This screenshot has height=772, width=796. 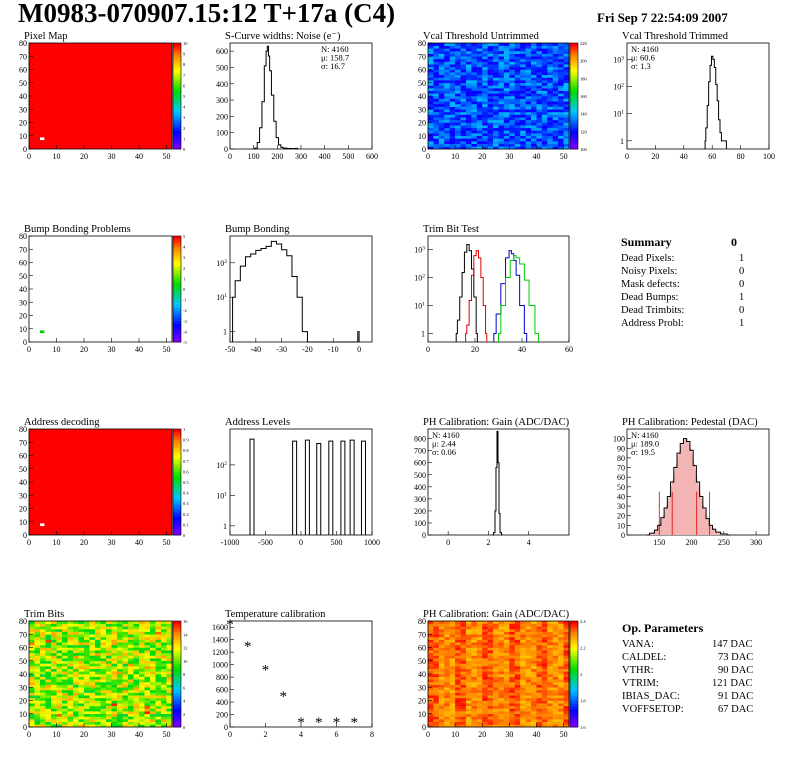 I want to click on zscale-tick-label: 6, so click(x=184, y=85).